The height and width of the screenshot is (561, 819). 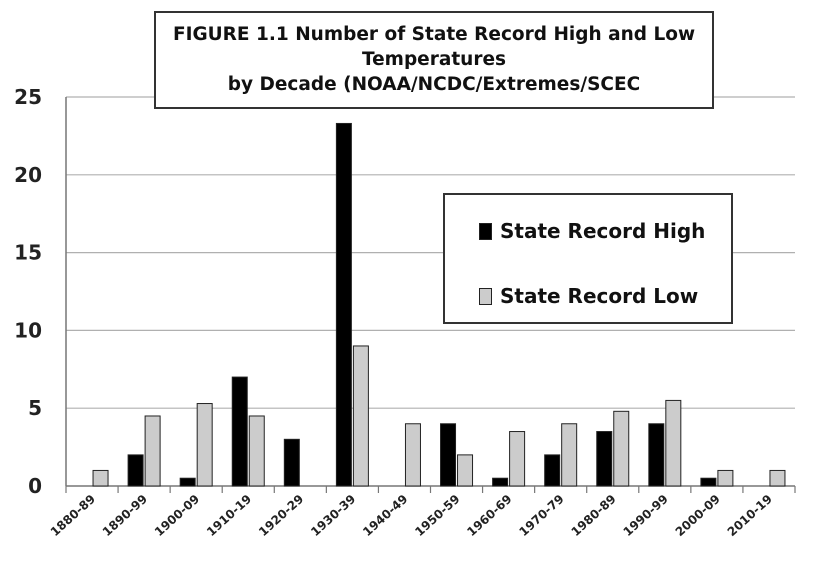 I want to click on x-tick-label: 2010-19, so click(x=750, y=515).